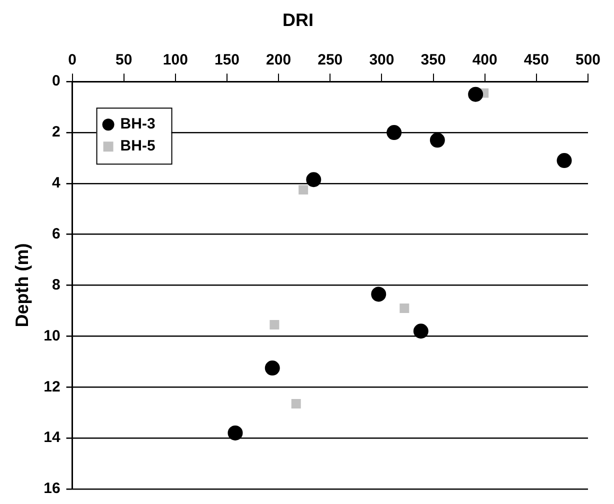  I want to click on x-tick-label: 250, so click(330, 60).